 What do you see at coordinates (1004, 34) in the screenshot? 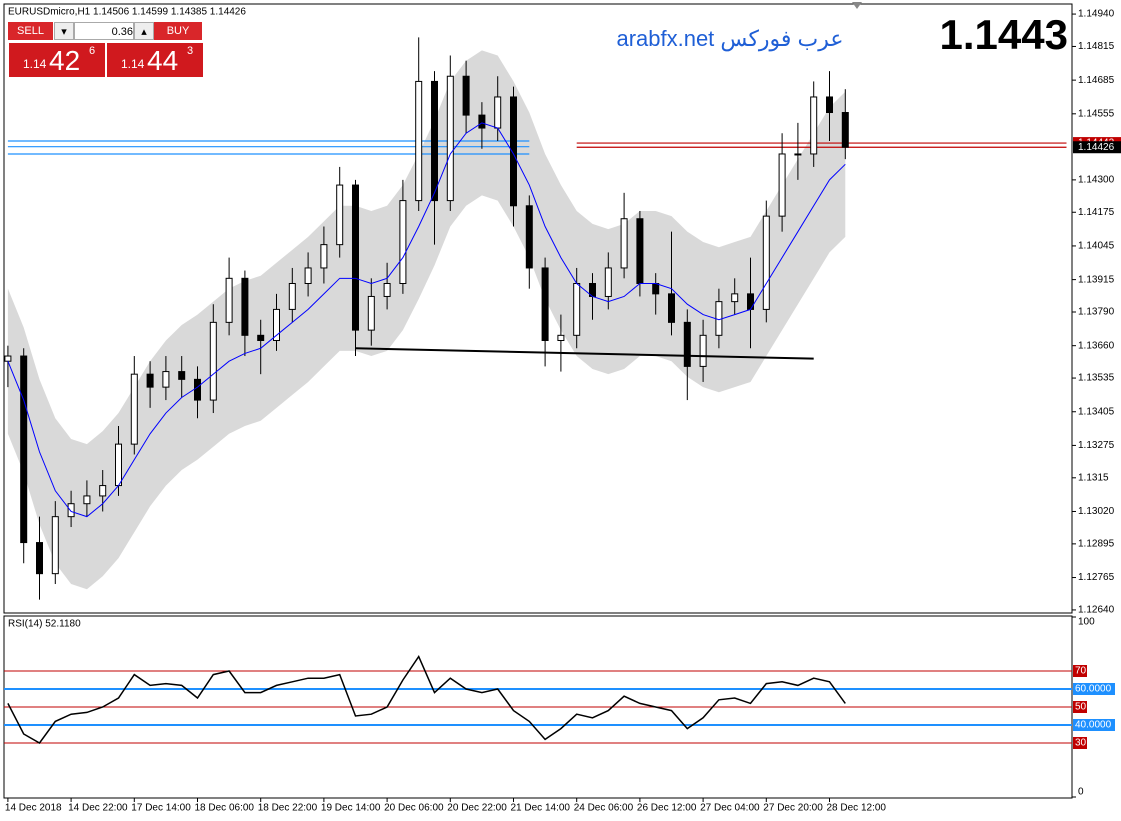
I see `big-price: 1.1443` at bounding box center [1004, 34].